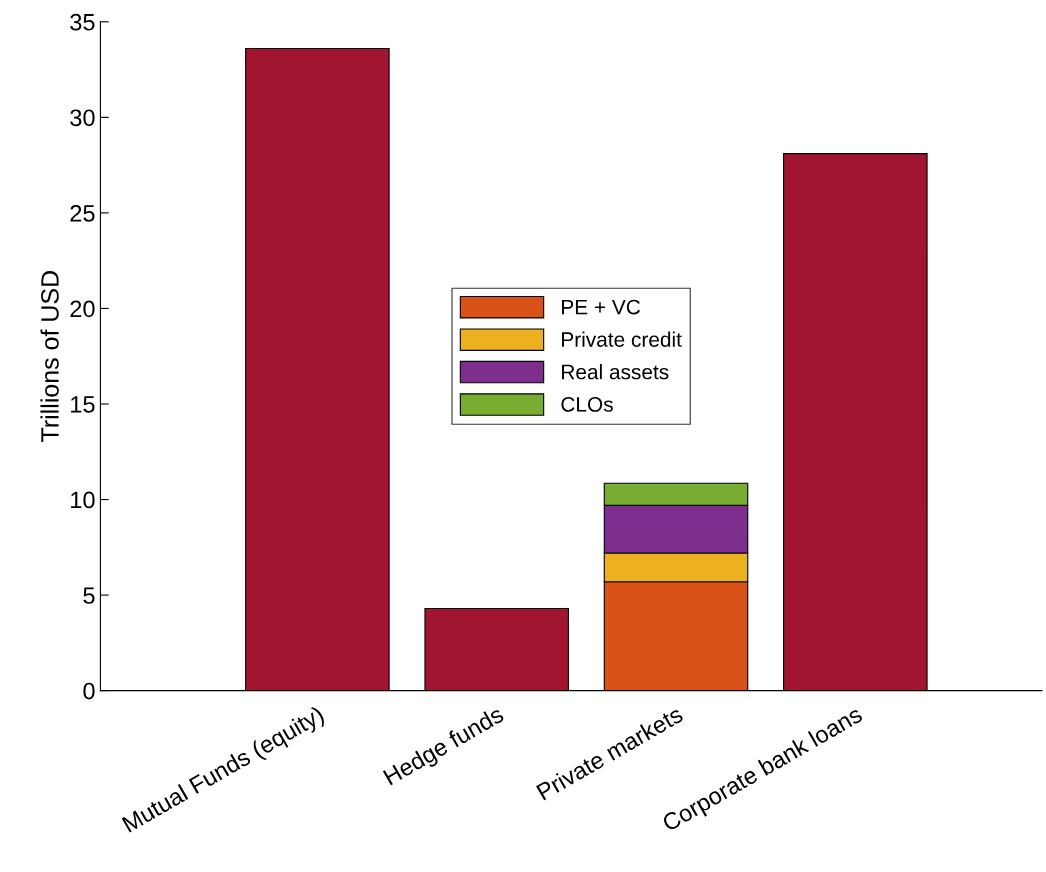 The width and height of the screenshot is (1046, 872). What do you see at coordinates (82, 118) in the screenshot?
I see `y-tick-label: 30` at bounding box center [82, 118].